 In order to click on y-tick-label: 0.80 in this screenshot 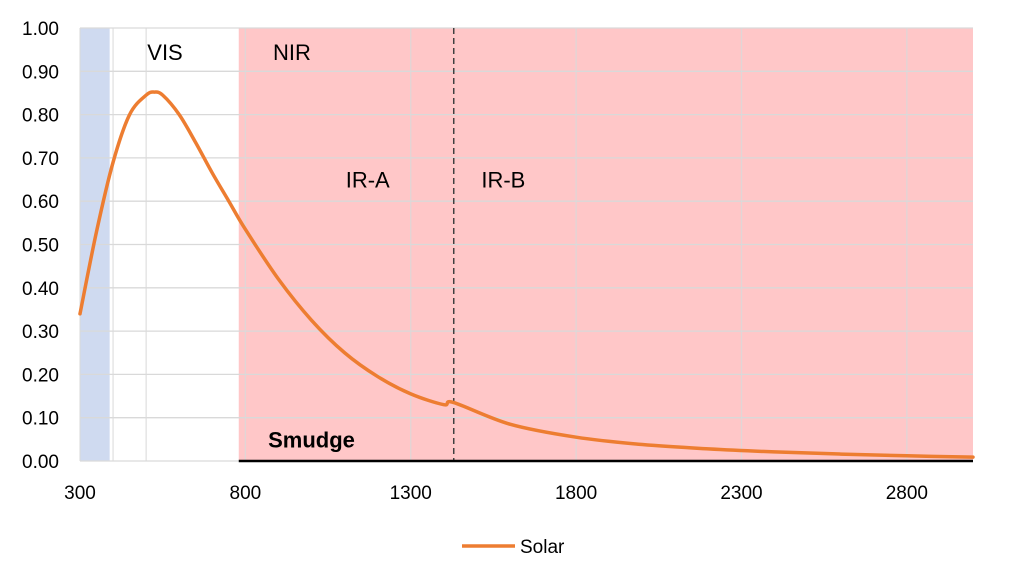, I will do `click(40, 116)`.